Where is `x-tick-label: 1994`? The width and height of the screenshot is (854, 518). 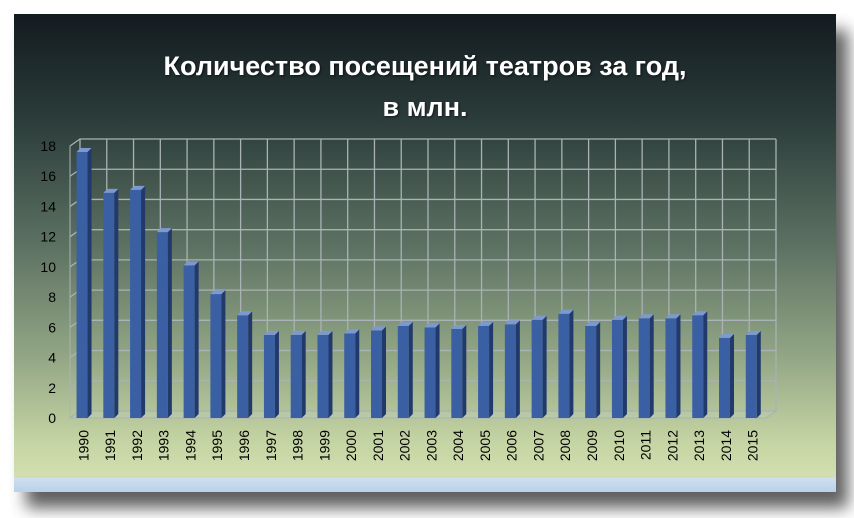
x-tick-label: 1994 is located at coordinates (190, 445).